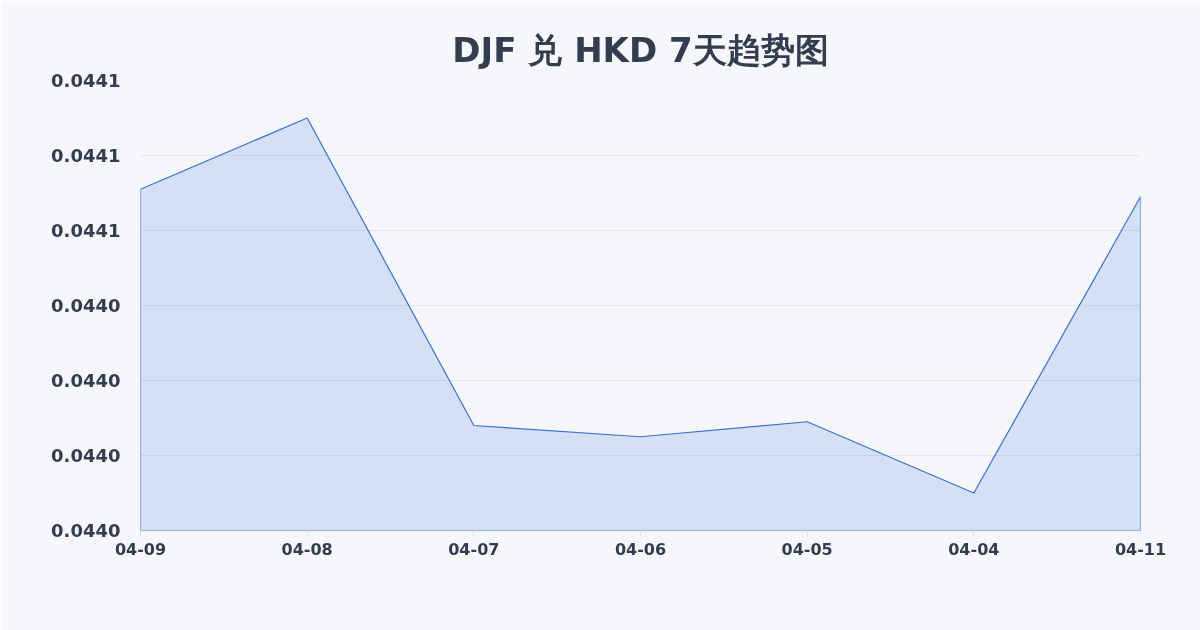  I want to click on chart-title: DJF 兑 HKD 7天趋势图, so click(640, 49).